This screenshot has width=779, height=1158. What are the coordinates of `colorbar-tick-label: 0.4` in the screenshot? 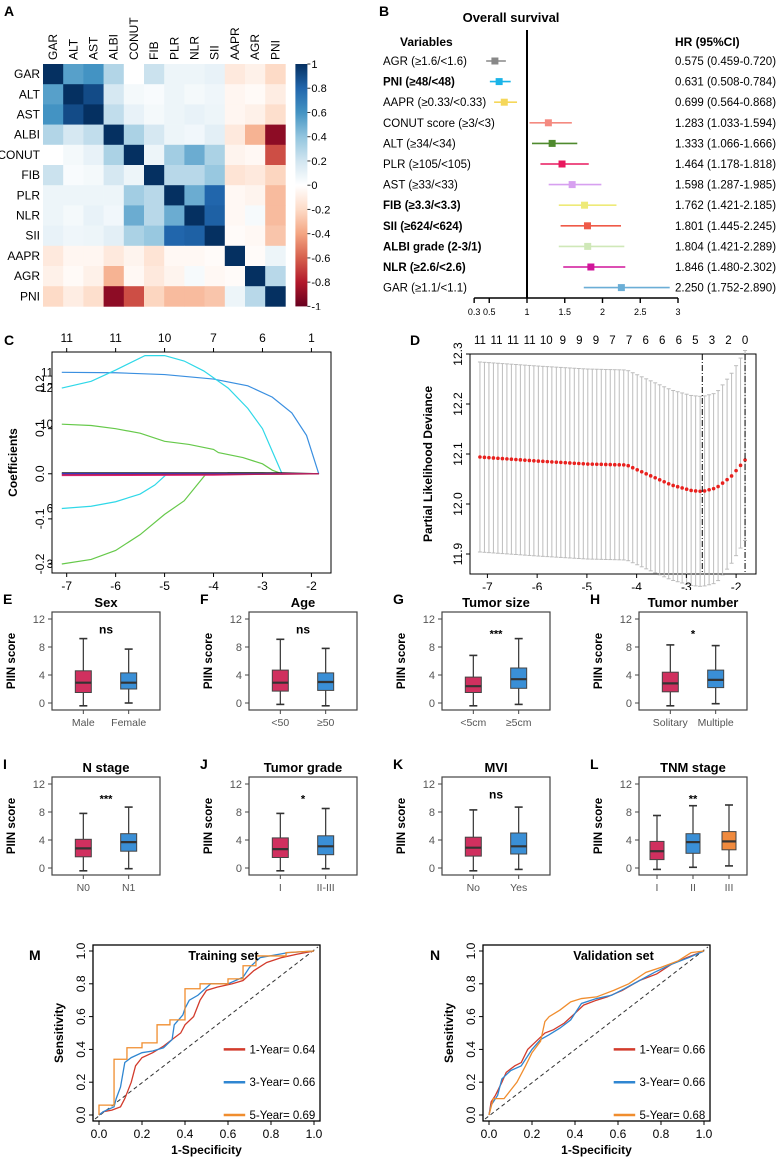 It's located at (318, 138).